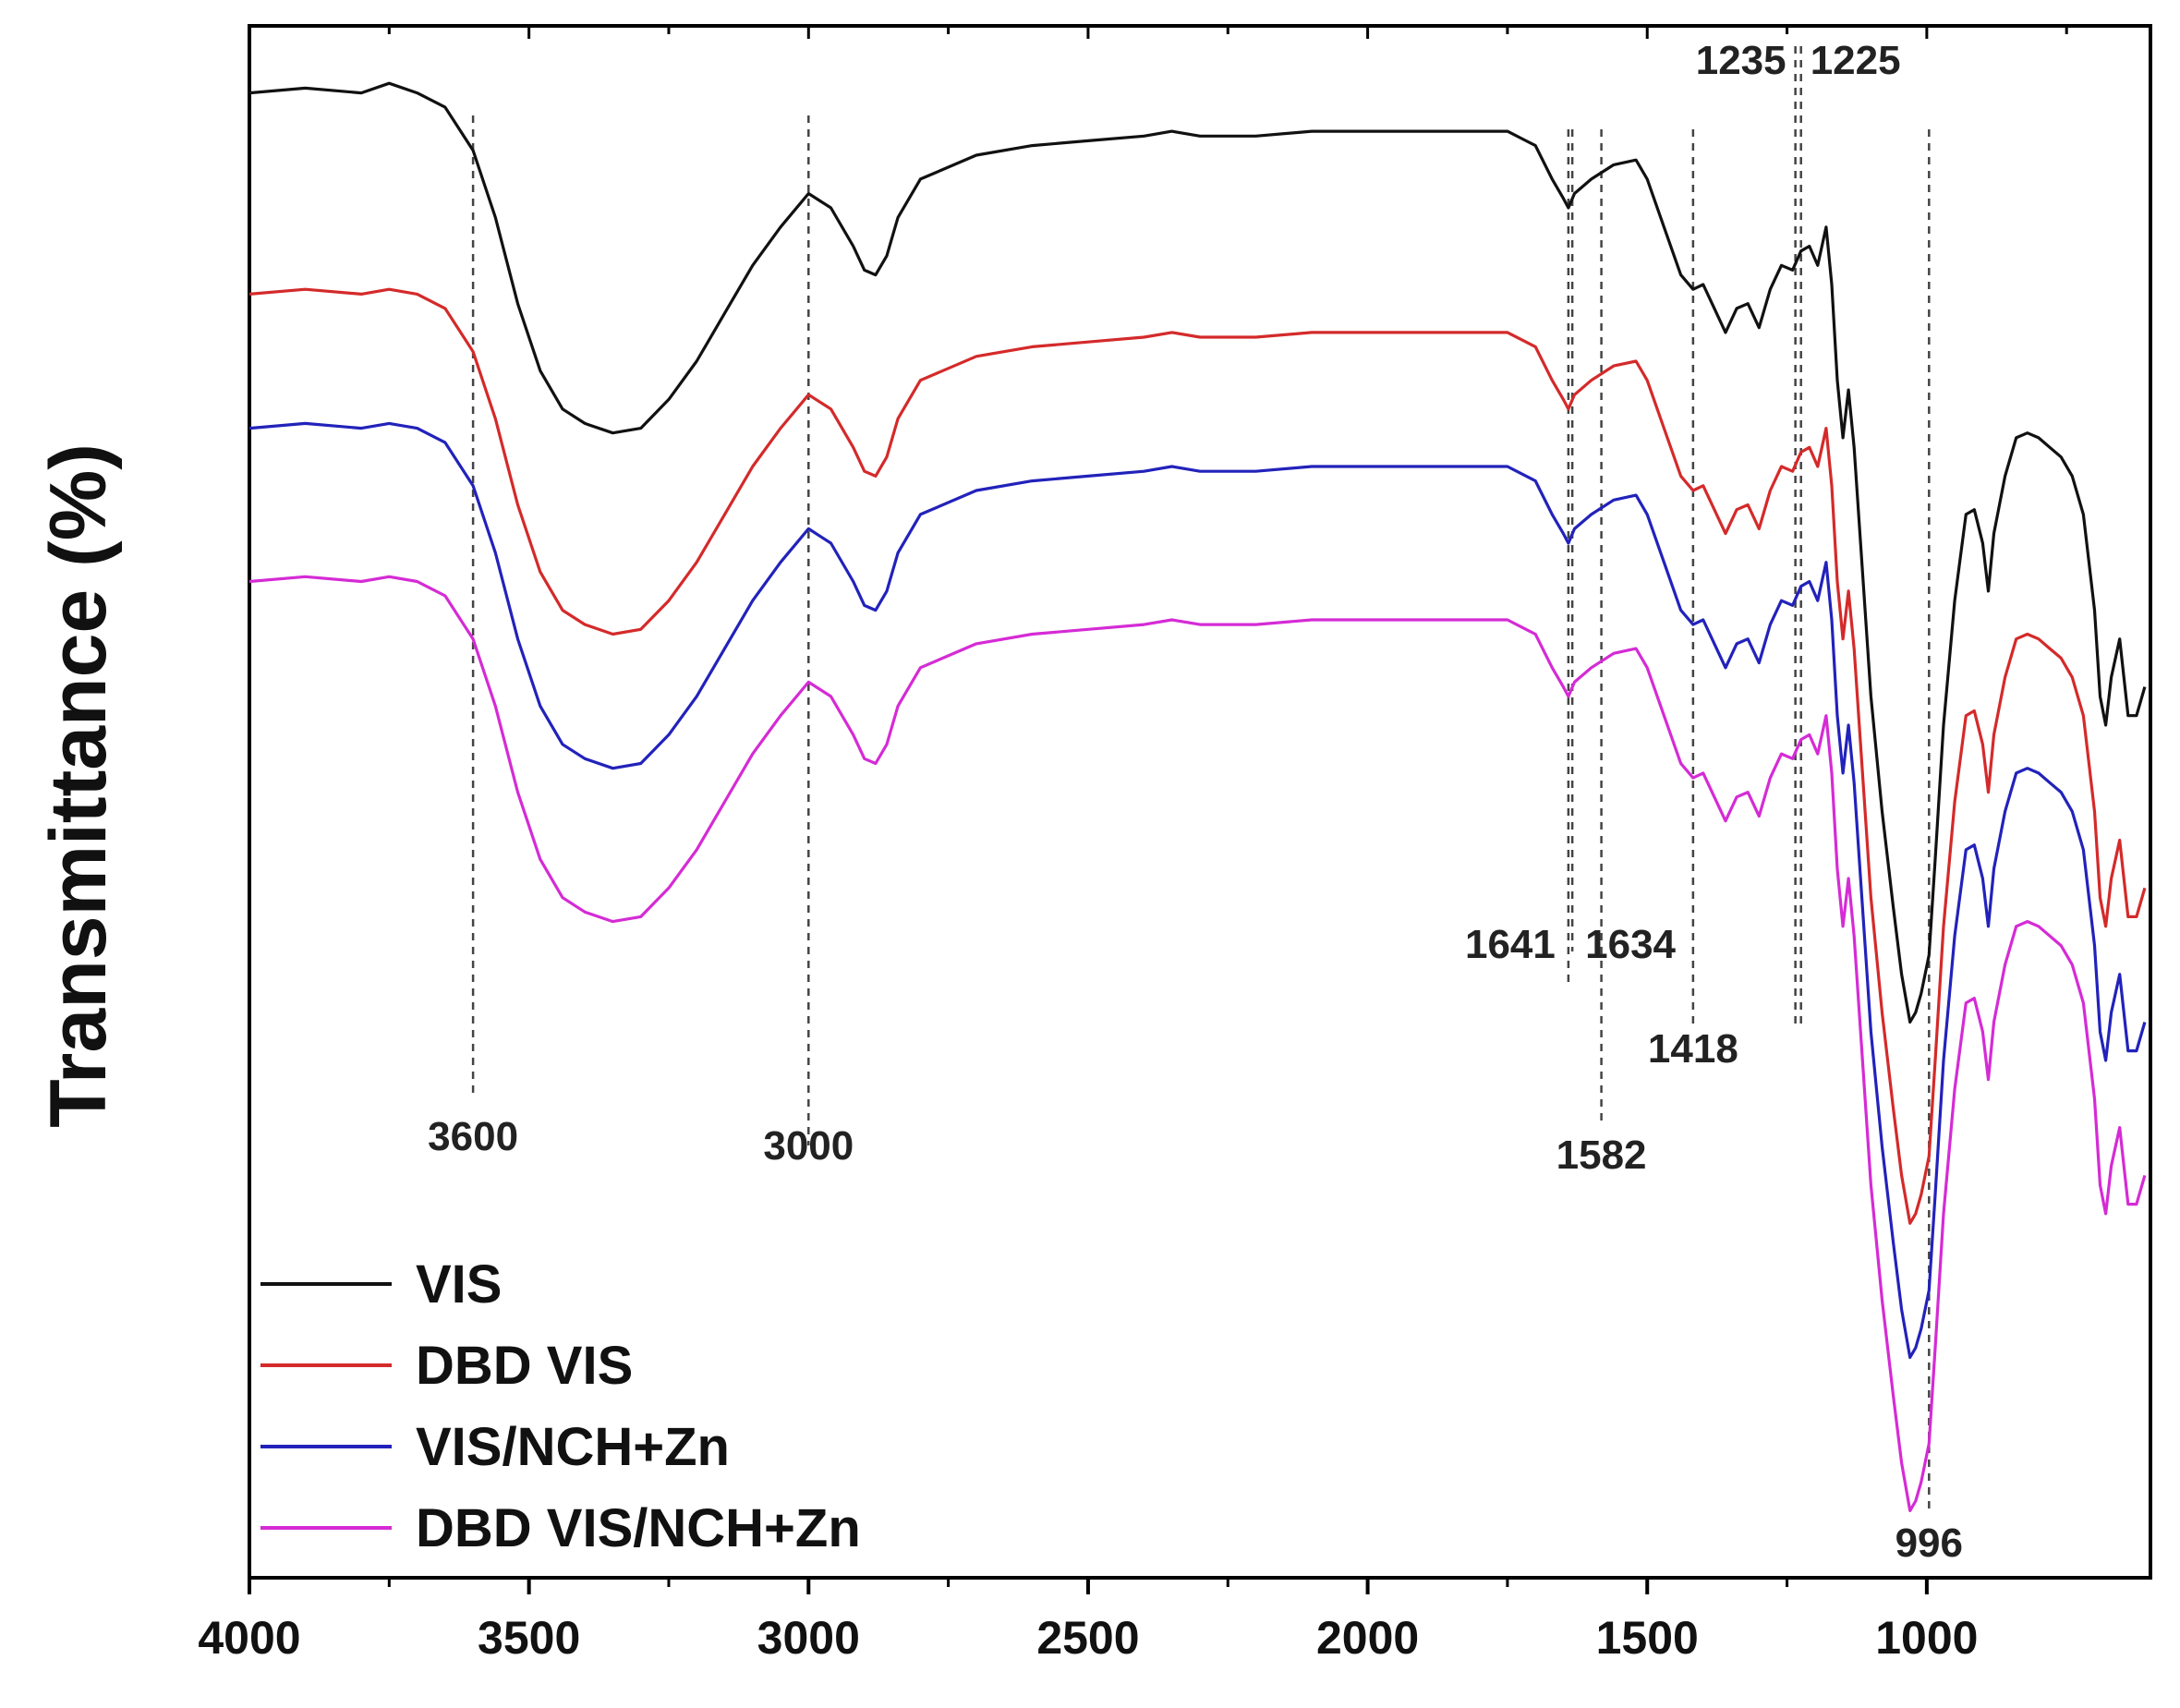  I want to click on x-tick-label: 3000, so click(808, 1638).